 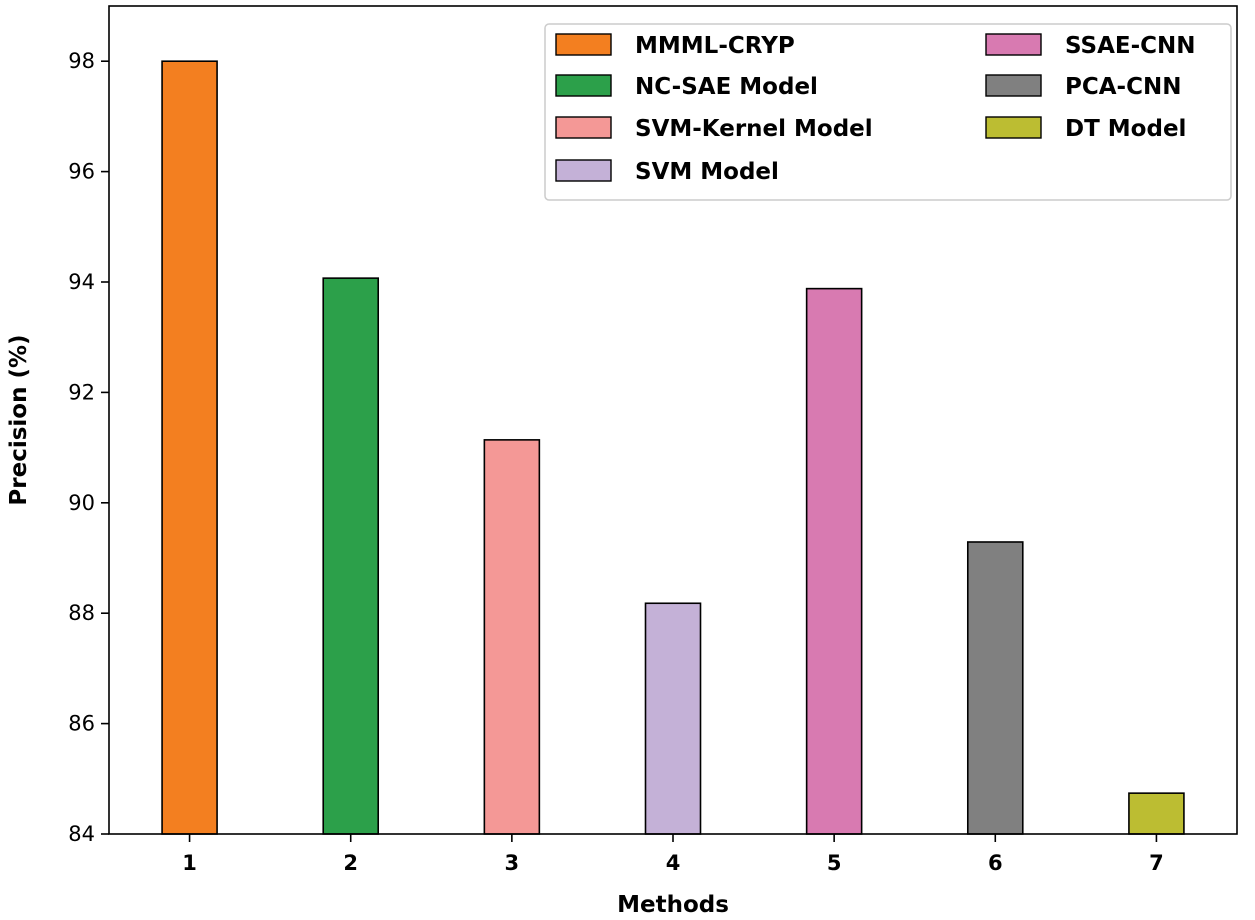 What do you see at coordinates (1125, 129) in the screenshot?
I see `legend-entry-label: DT Model` at bounding box center [1125, 129].